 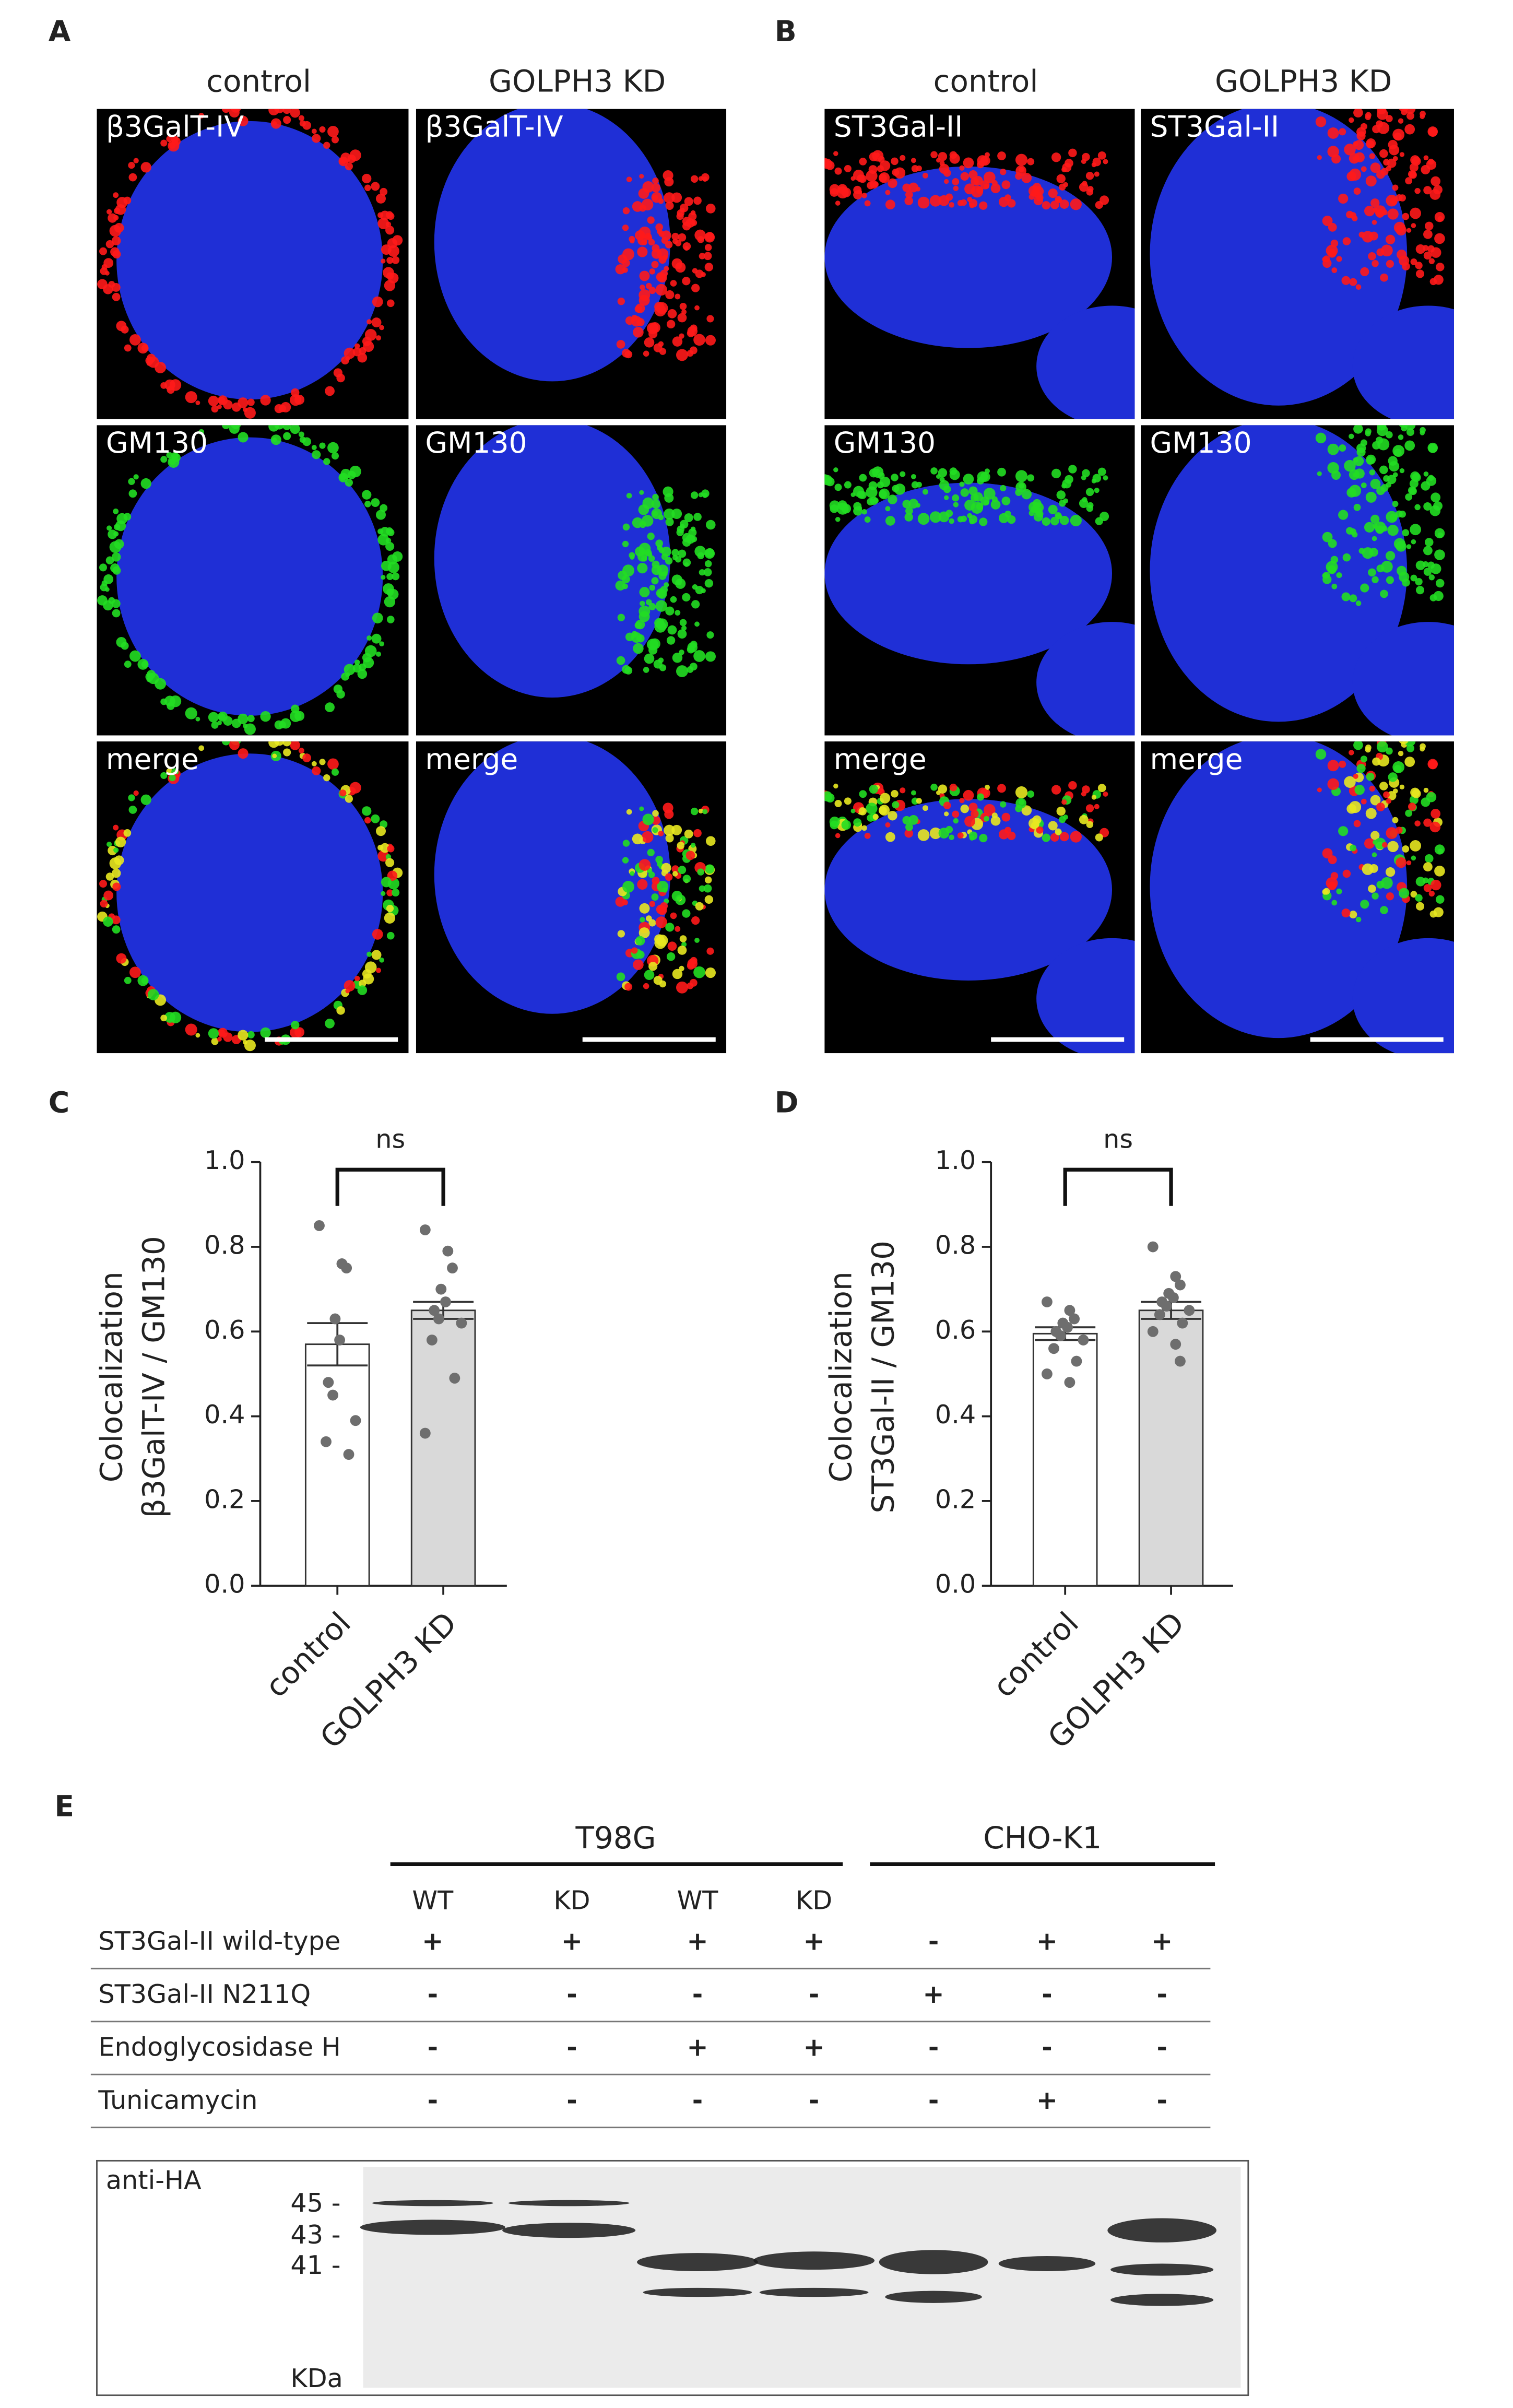 I want to click on y-tick-label: 0.2, so click(x=224, y=1499).